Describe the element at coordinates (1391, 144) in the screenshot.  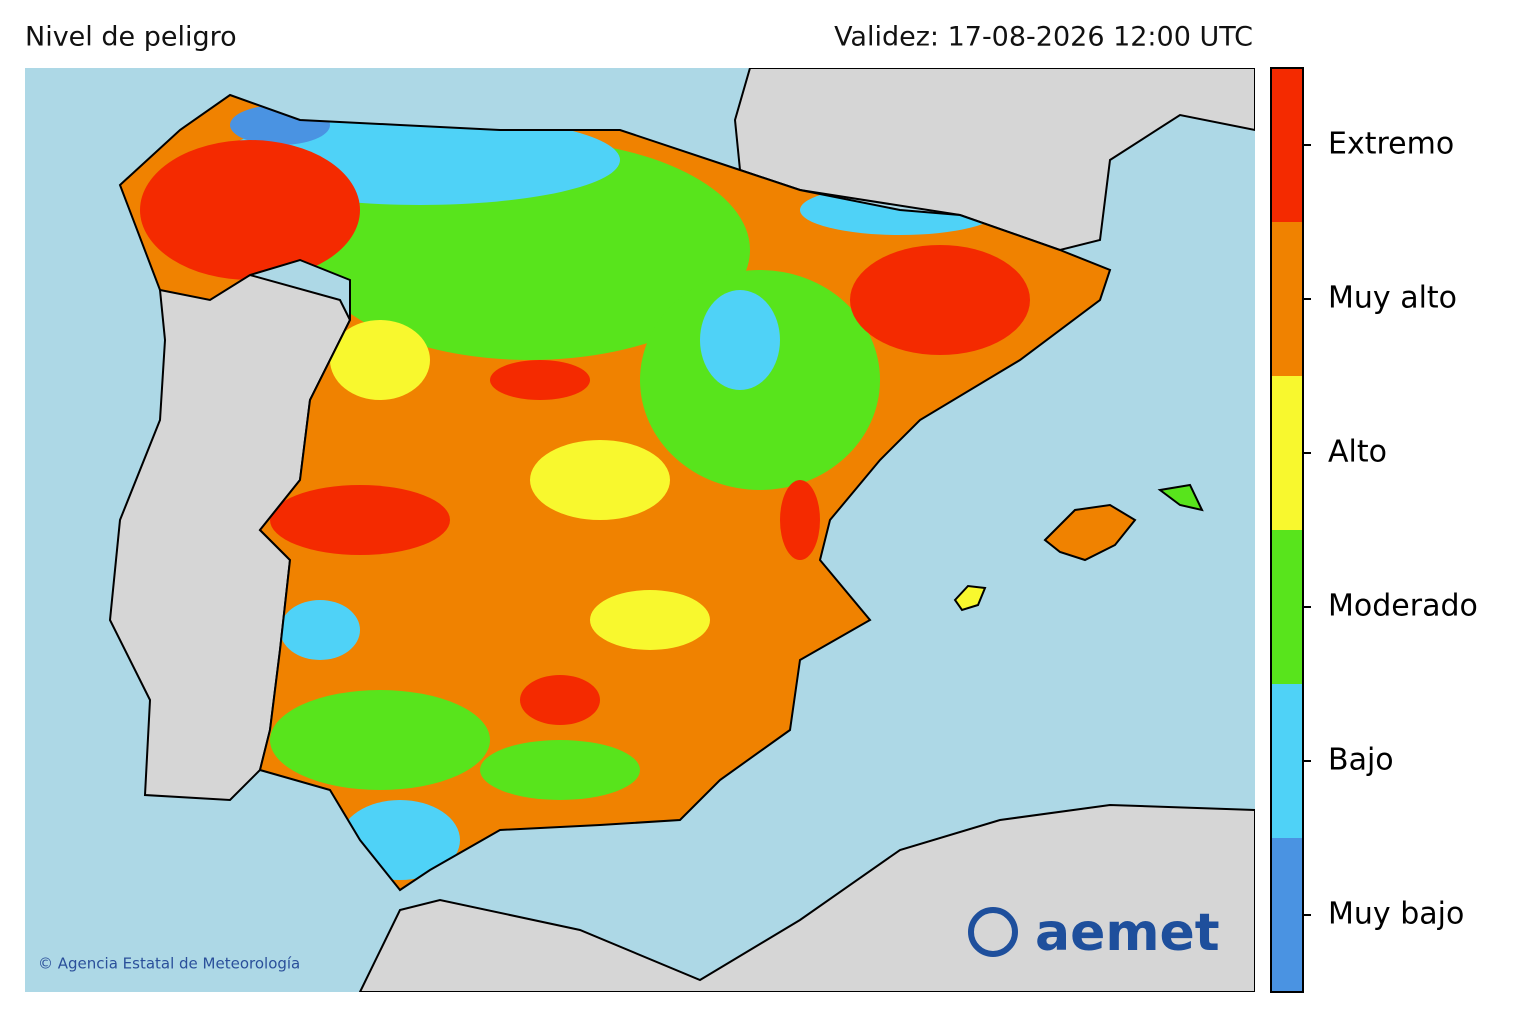
I see `legend-label: Extremo` at that location.